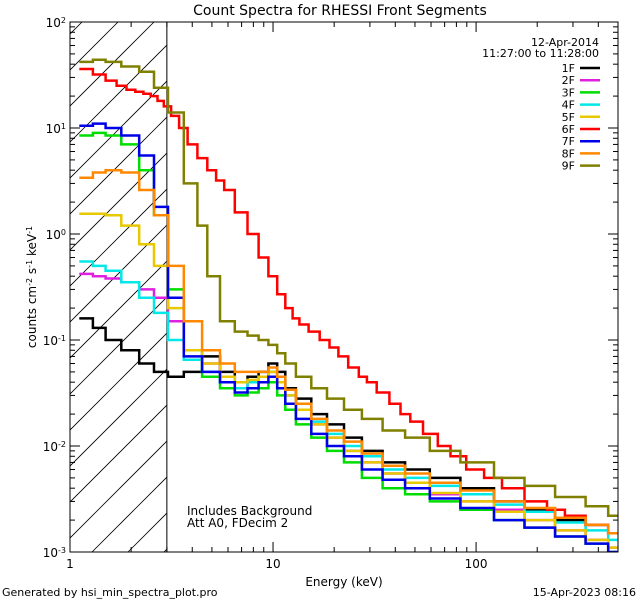 The height and width of the screenshot is (600, 640). Describe the element at coordinates (62, 550) in the screenshot. I see `y-tick-label-exp: -3` at that location.